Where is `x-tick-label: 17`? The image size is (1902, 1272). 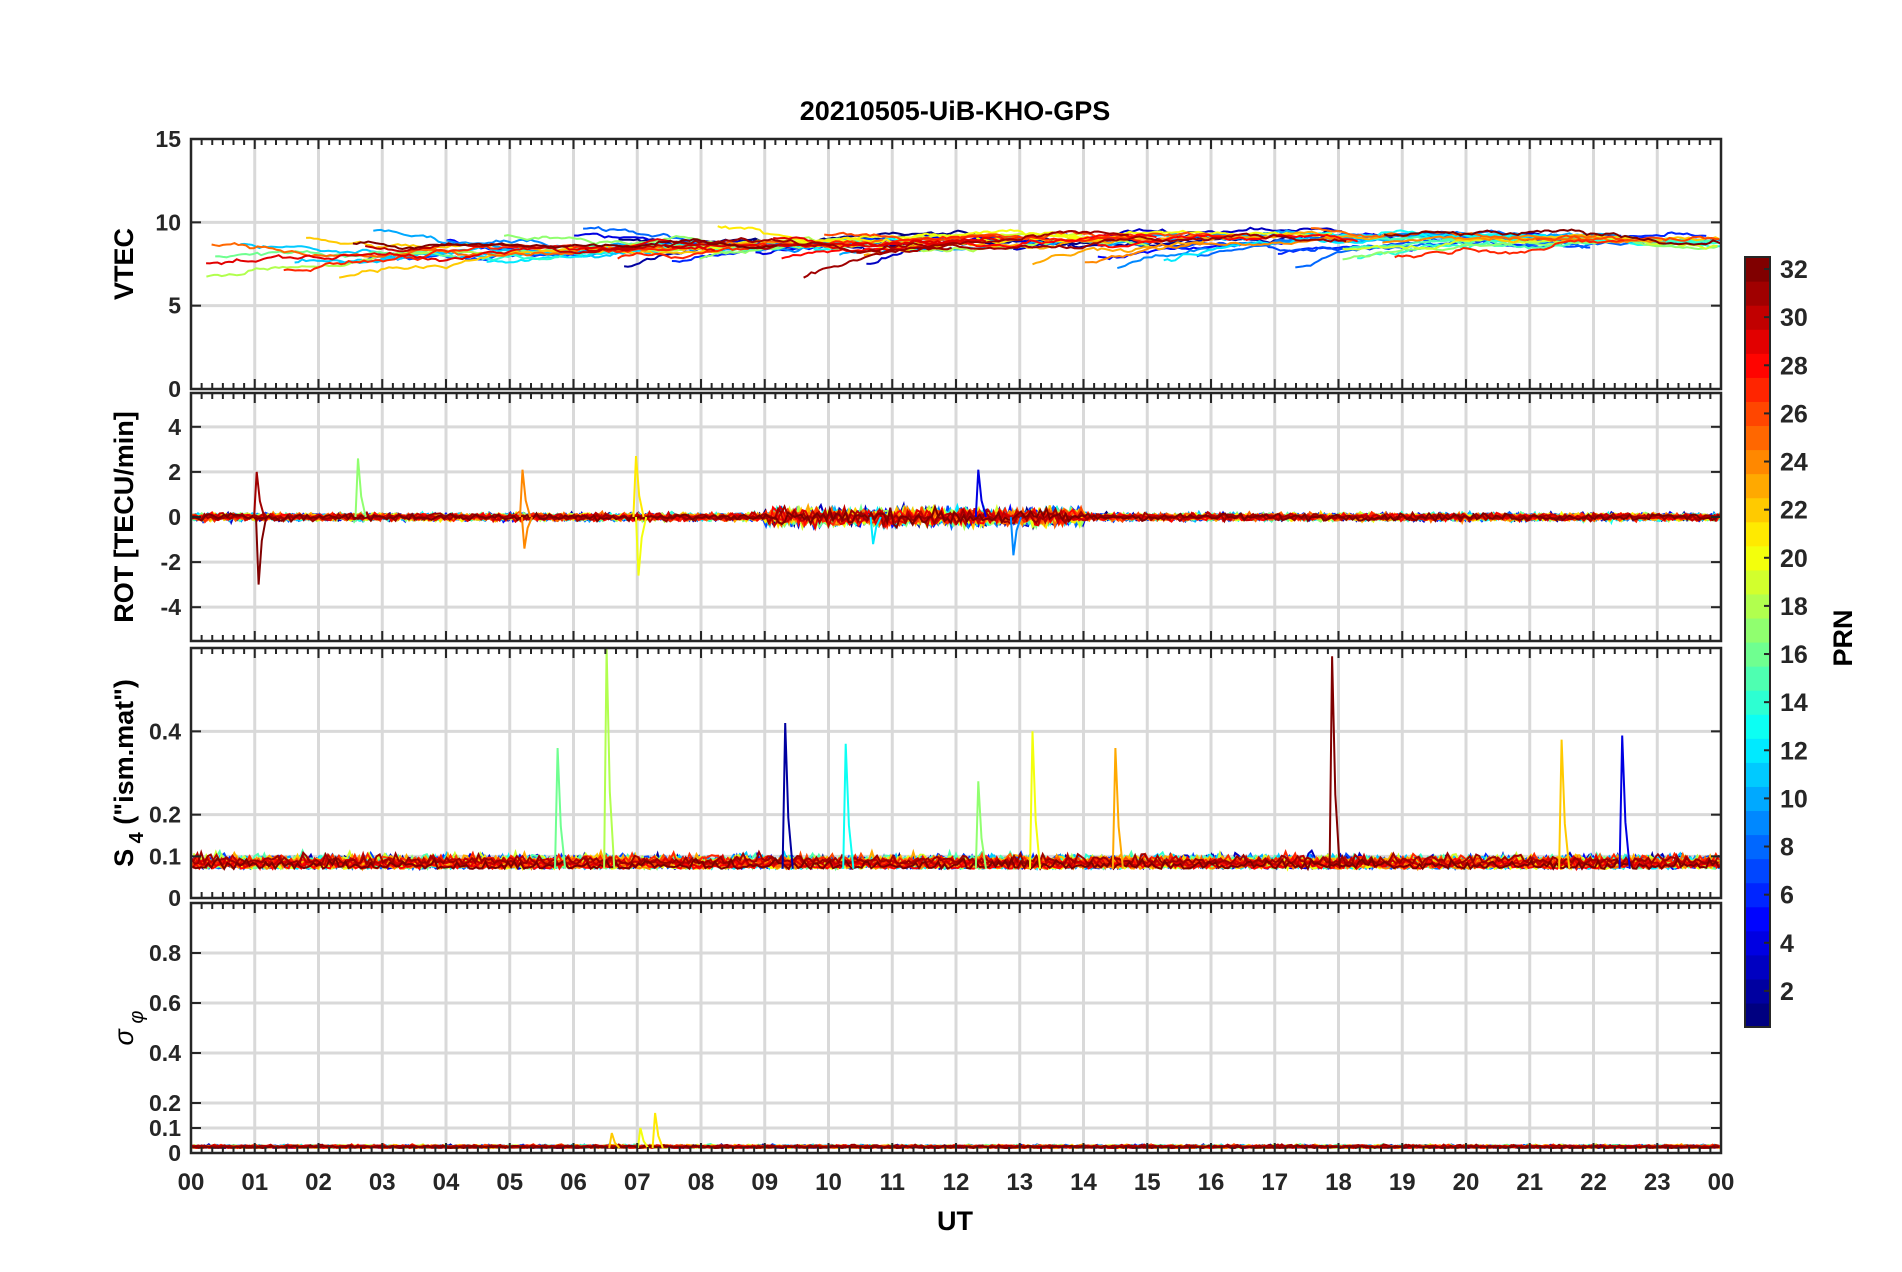
x-tick-label: 17 is located at coordinates (1274, 1182).